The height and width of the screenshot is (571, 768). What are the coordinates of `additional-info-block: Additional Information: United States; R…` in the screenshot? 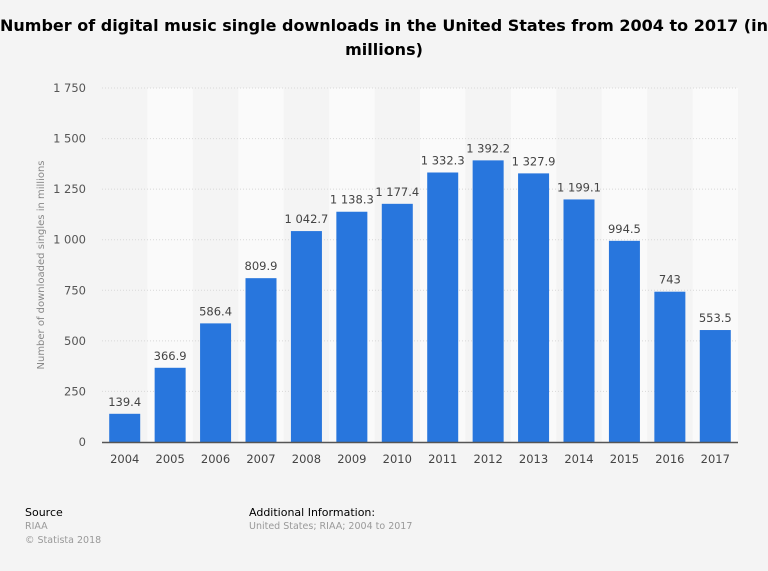 It's located at (330, 520).